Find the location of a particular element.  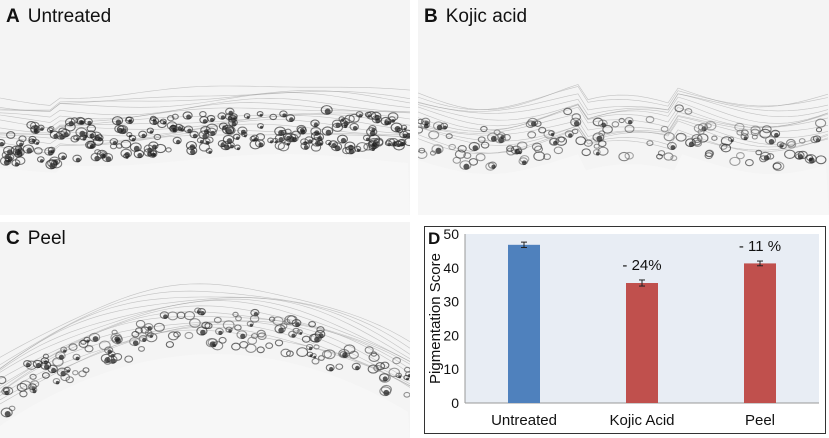

panel-b-title: Kojic acid is located at coordinates (486, 16).